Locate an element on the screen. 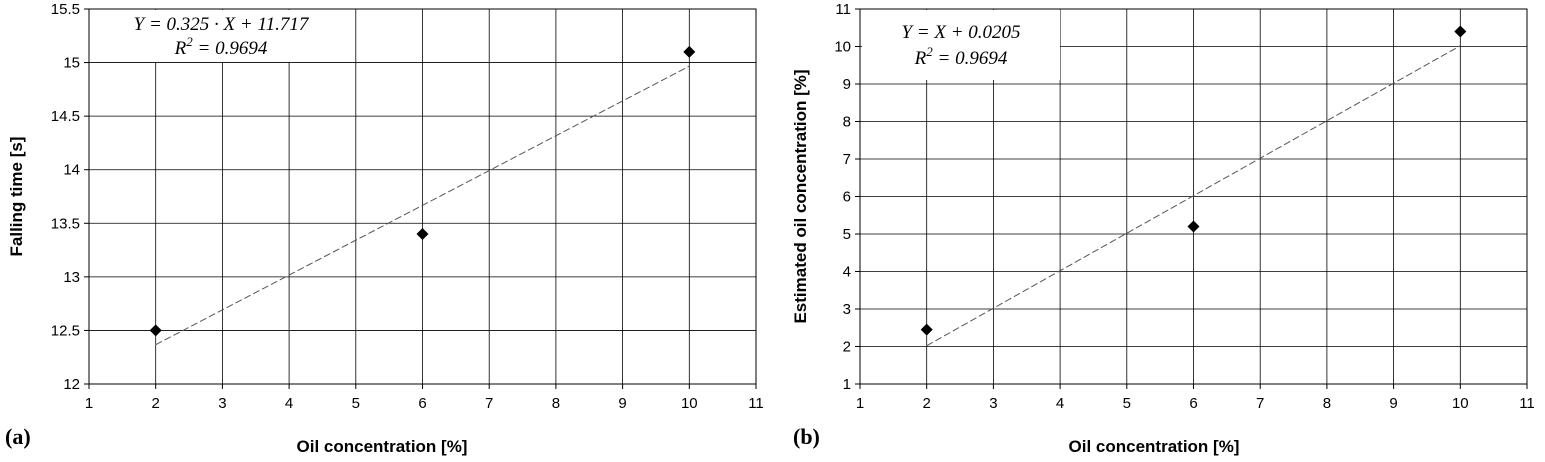  y-tick-label: 15.5 is located at coordinates (65, 9).